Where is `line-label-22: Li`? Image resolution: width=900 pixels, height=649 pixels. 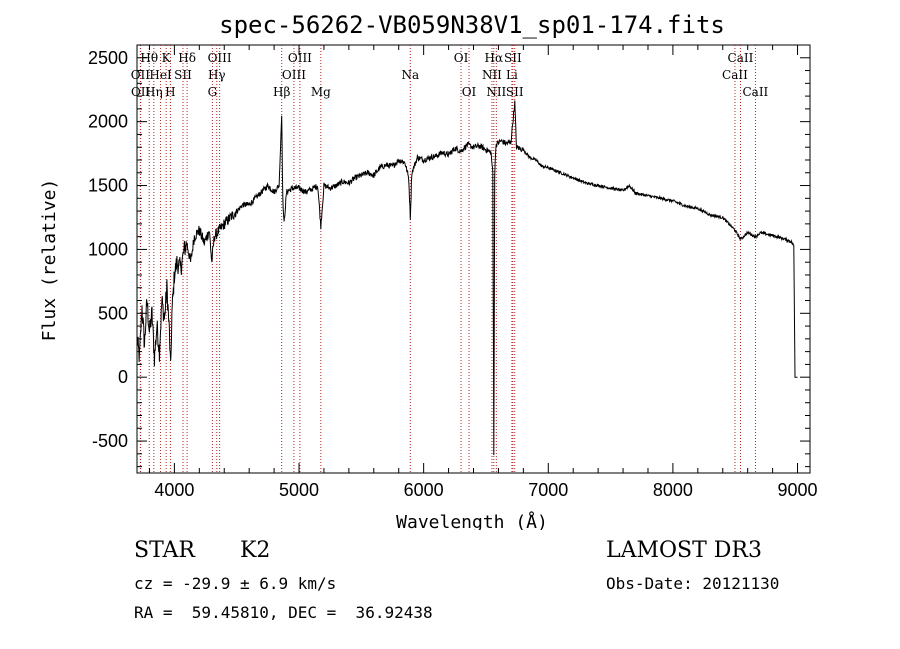 line-label-22: Li is located at coordinates (512, 75).